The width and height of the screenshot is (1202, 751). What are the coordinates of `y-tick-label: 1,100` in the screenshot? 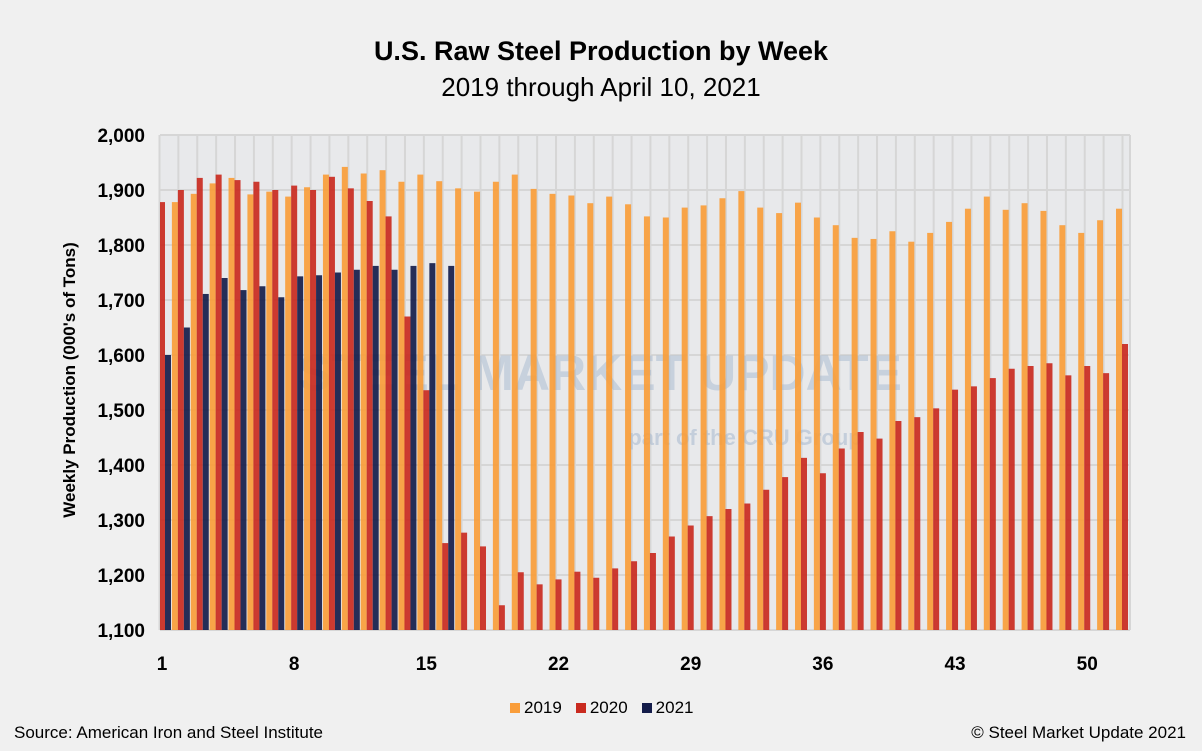 It's located at (121, 631).